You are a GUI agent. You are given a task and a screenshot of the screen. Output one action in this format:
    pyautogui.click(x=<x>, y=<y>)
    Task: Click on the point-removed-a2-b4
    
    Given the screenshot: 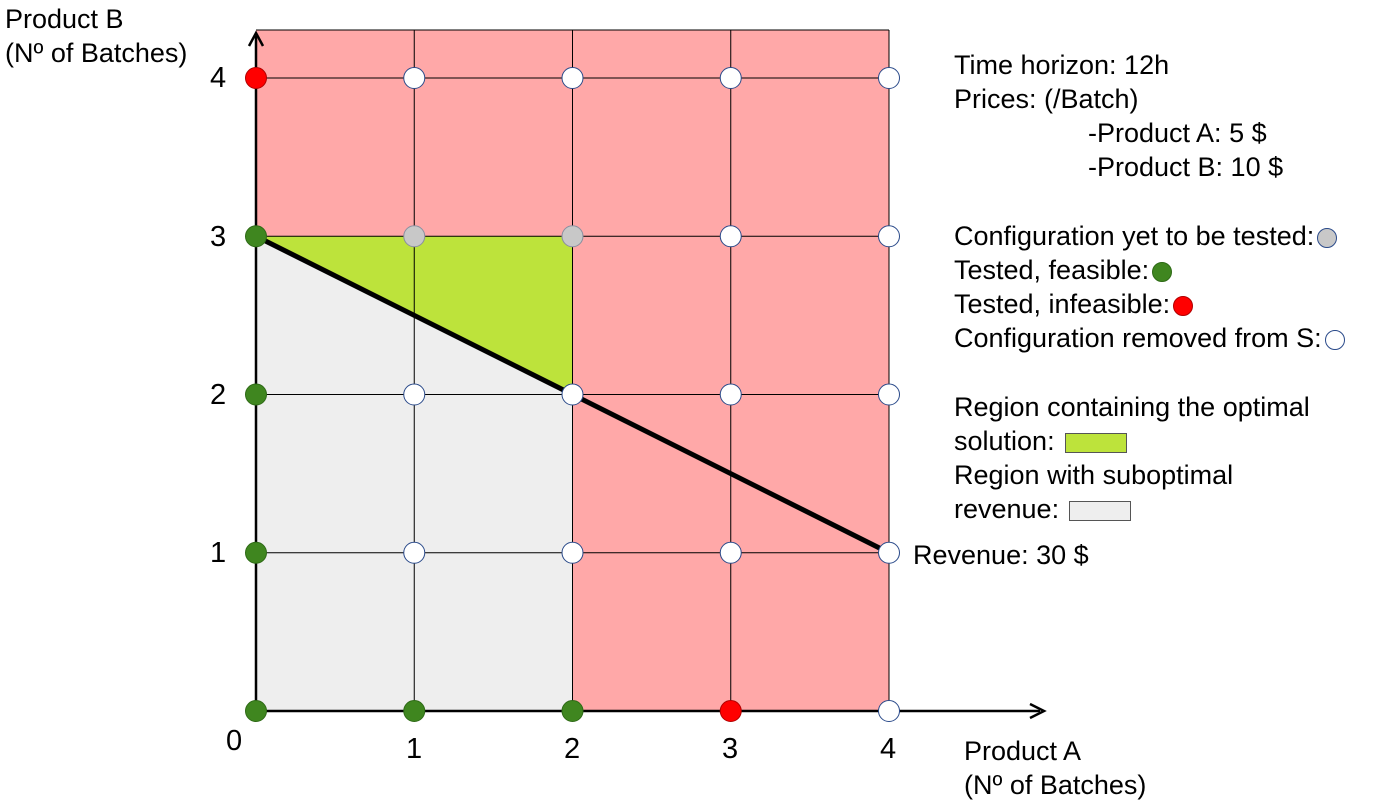 What is the action you would take?
    pyautogui.click(x=572, y=78)
    